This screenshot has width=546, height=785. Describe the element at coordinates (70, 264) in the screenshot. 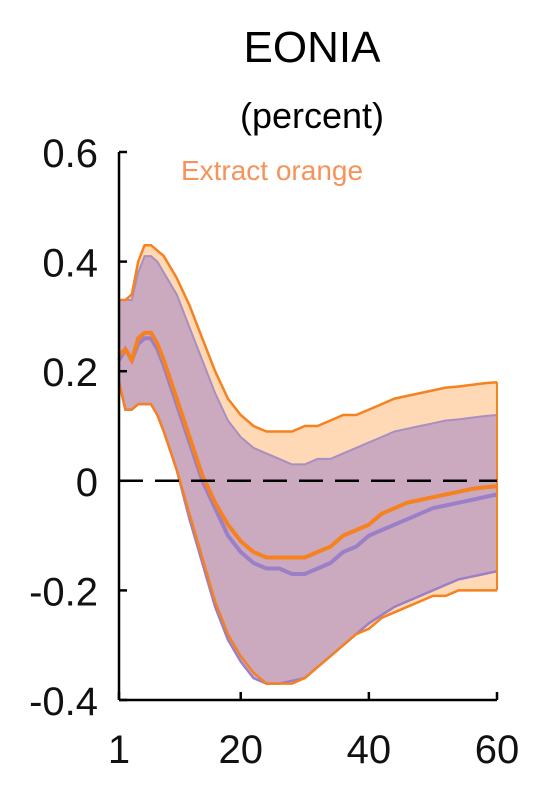

I see `y-tick-label: 0.4` at that location.